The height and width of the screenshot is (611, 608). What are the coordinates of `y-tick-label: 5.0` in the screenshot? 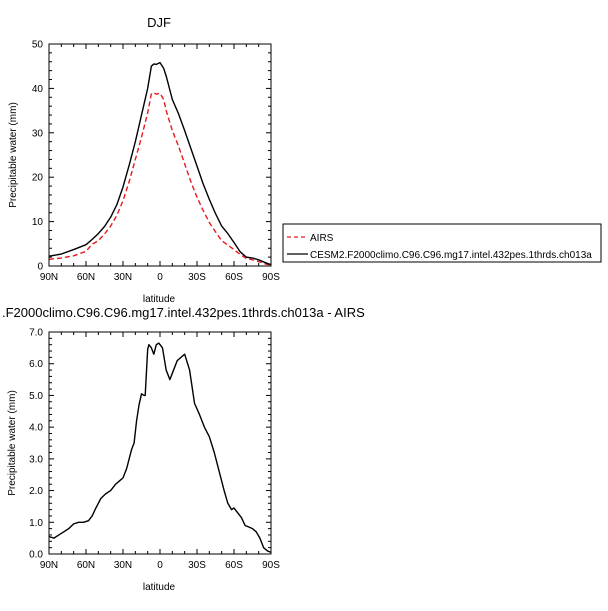 It's located at (36, 396).